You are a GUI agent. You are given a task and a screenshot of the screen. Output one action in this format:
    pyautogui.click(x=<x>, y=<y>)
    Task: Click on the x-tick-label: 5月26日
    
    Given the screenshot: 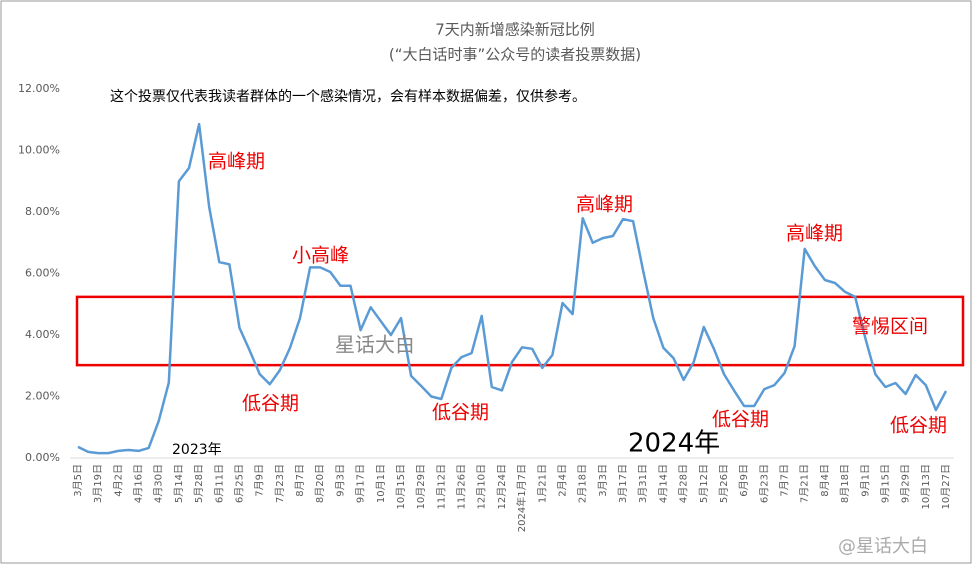 What is the action you would take?
    pyautogui.click(x=724, y=483)
    